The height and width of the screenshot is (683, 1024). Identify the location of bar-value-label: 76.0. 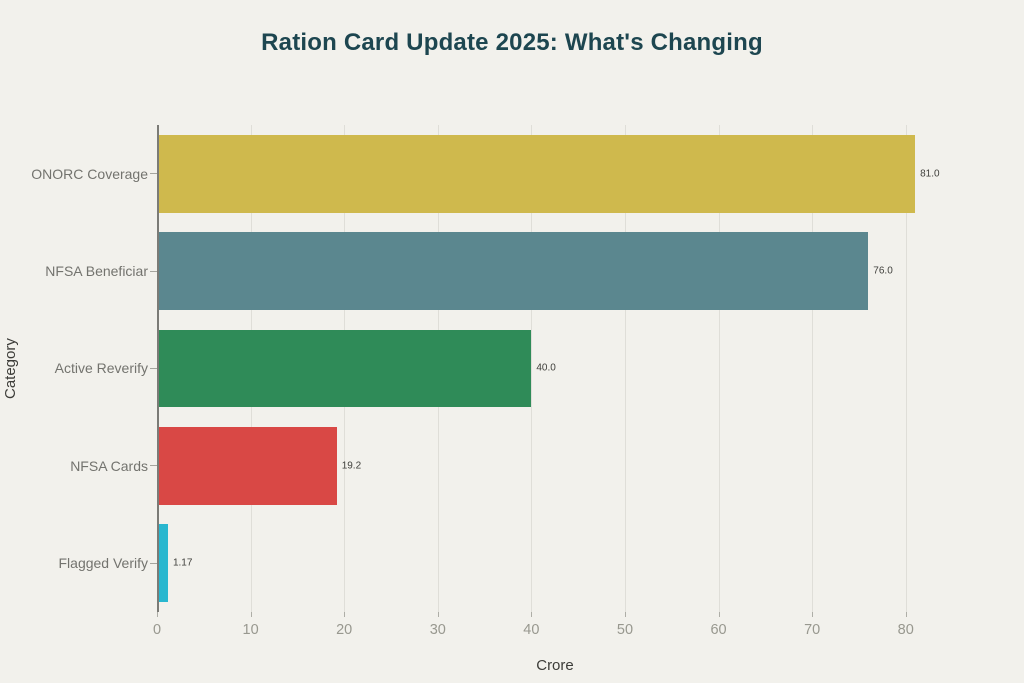
(883, 271).